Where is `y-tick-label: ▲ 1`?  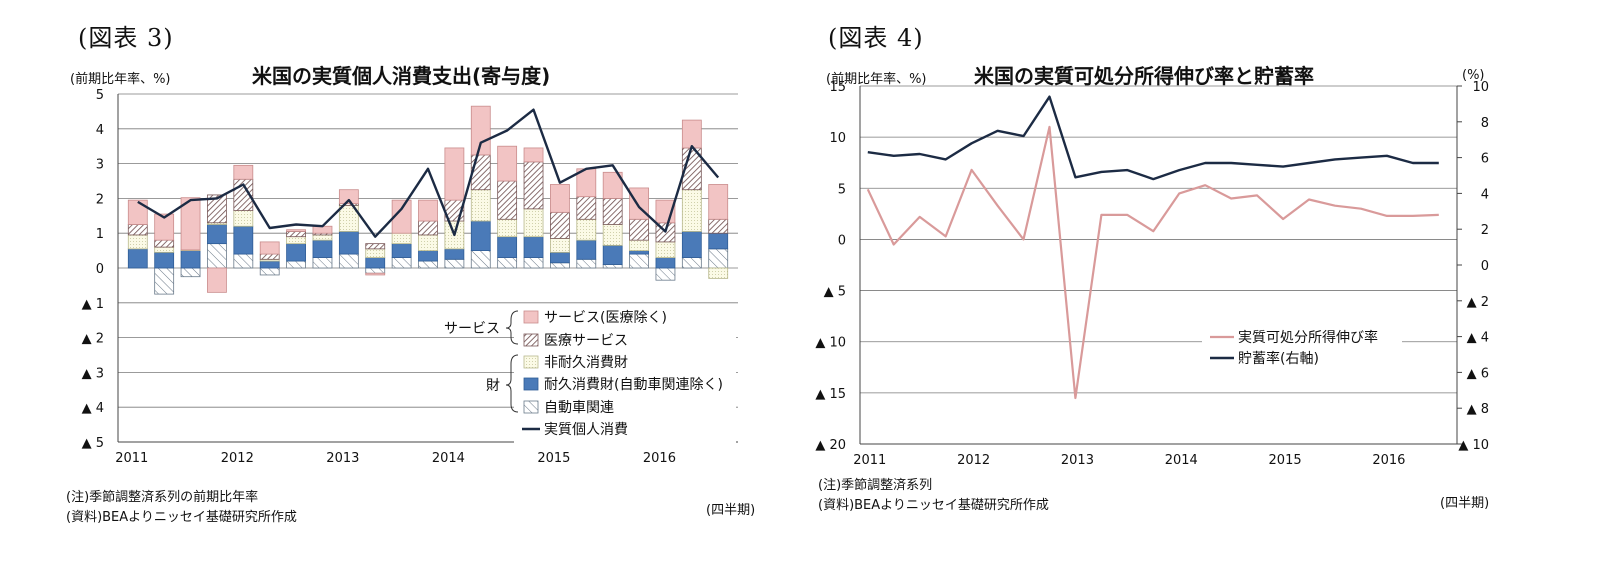 y-tick-label: ▲ 1 is located at coordinates (93, 304).